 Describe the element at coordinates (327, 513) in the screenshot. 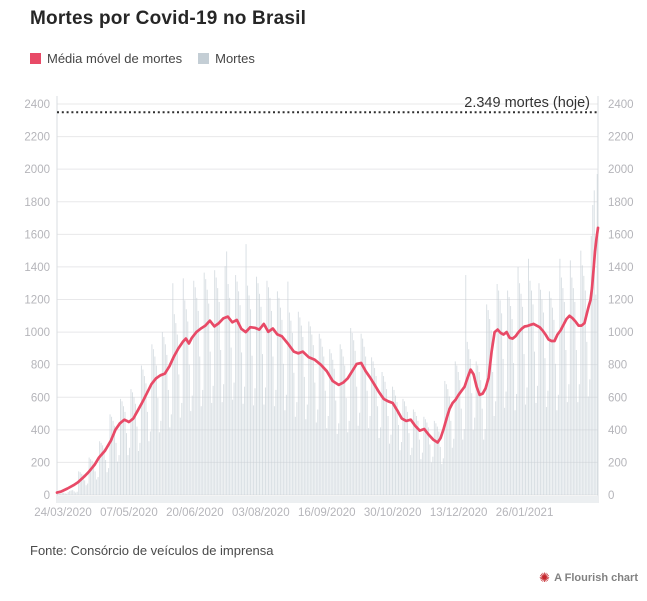

I see `x-tick-label: 16/09/2020` at that location.